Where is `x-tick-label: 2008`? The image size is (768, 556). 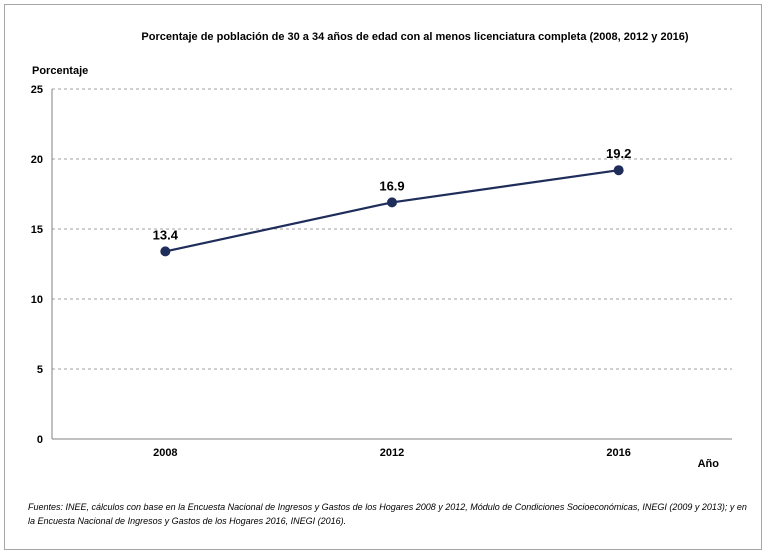
x-tick-label: 2008 is located at coordinates (165, 453).